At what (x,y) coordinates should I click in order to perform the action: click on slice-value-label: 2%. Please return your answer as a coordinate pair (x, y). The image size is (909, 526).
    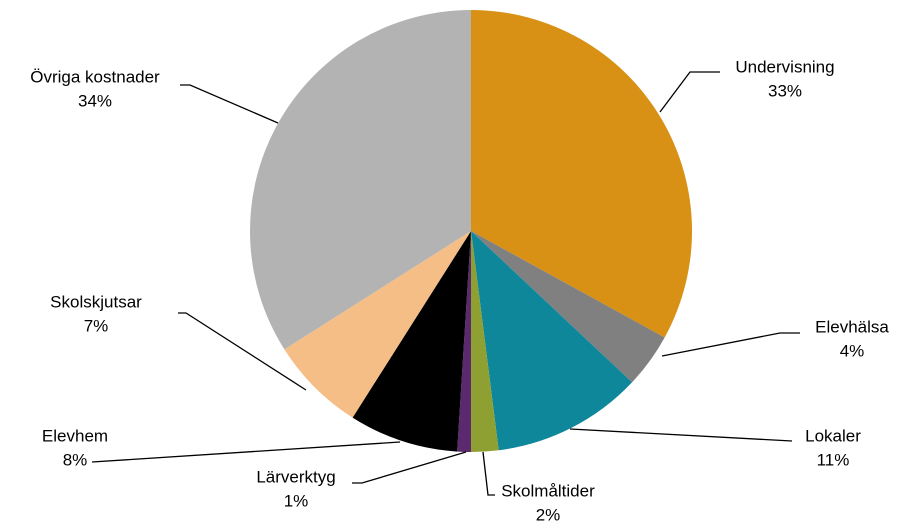
    Looking at the image, I should click on (548, 514).